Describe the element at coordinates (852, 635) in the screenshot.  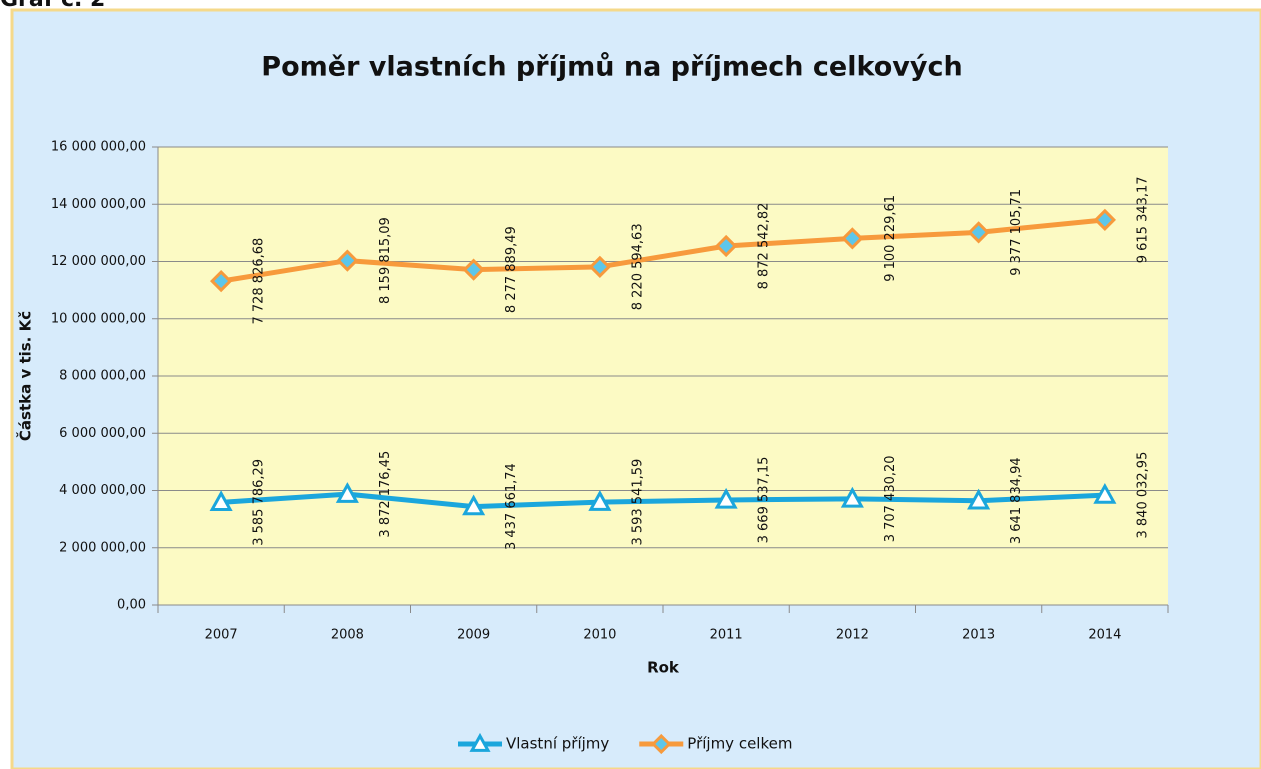
I see `x-tick-label: 2012` at that location.